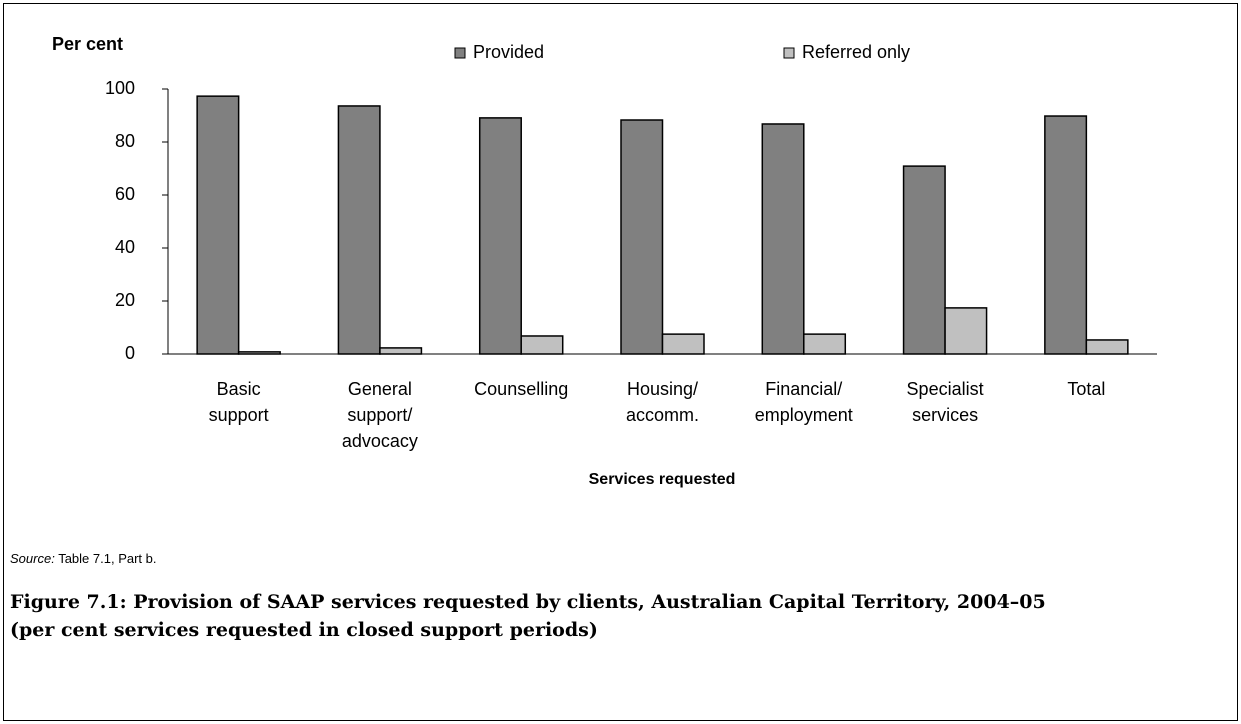 The height and width of the screenshot is (724, 1241). What do you see at coordinates (239, 415) in the screenshot?
I see `x-tick-label: support` at bounding box center [239, 415].